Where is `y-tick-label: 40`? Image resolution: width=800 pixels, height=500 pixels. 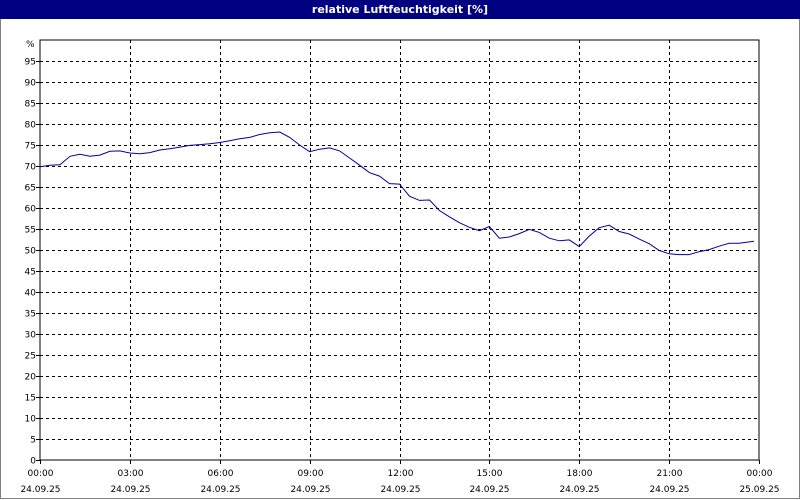 y-tick-label: 40 is located at coordinates (31, 294).